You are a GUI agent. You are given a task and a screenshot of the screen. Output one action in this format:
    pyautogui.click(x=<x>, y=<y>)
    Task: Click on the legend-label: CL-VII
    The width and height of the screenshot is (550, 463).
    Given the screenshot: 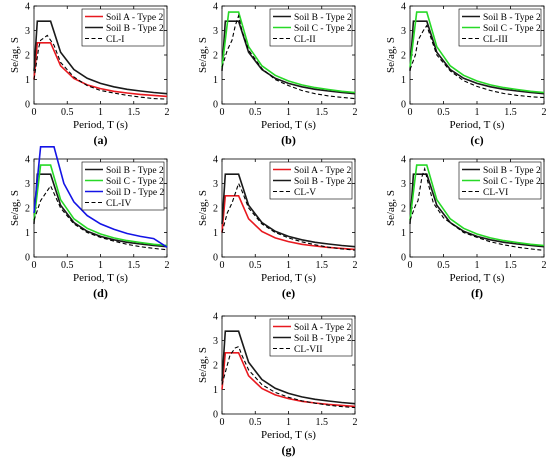 What is the action you would take?
    pyautogui.click(x=308, y=350)
    